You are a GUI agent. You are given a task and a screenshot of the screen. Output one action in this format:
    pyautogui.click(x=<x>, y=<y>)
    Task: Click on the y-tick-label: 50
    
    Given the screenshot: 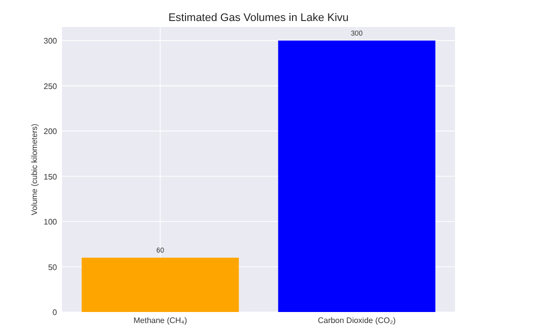 What is the action you would take?
    pyautogui.click(x=53, y=267)
    